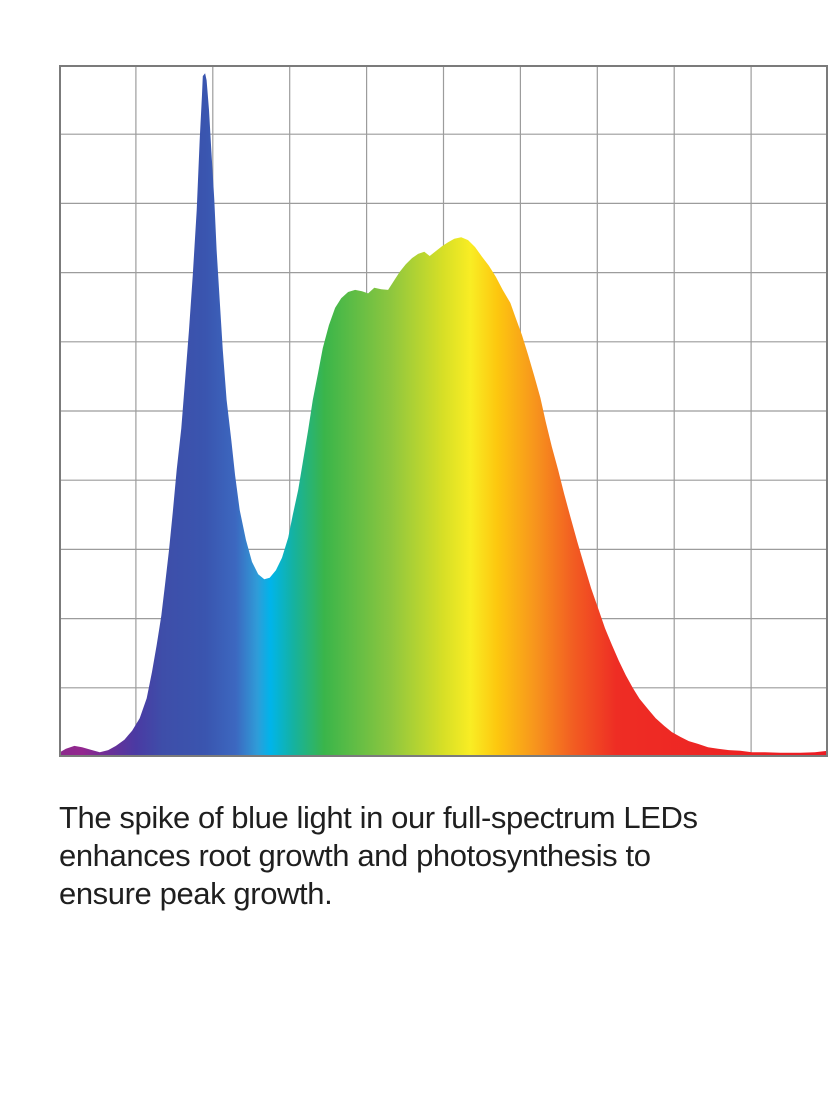 Image resolution: width=840 pixels, height=1120 pixels. What do you see at coordinates (196, 893) in the screenshot?
I see `caption-line: ensure peak growth.` at bounding box center [196, 893].